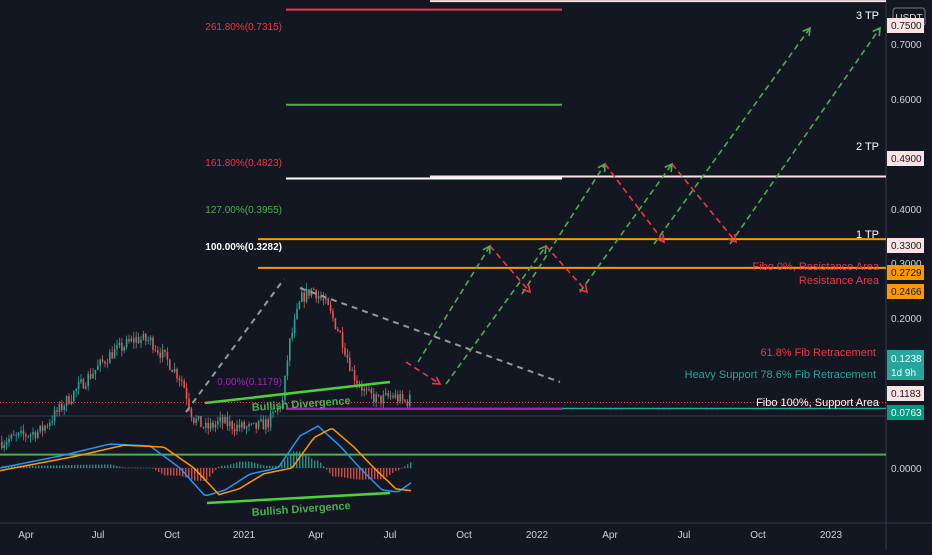 The image size is (932, 555). What do you see at coordinates (206, 367) in the screenshot?
I see `candles-layer` at bounding box center [206, 367].